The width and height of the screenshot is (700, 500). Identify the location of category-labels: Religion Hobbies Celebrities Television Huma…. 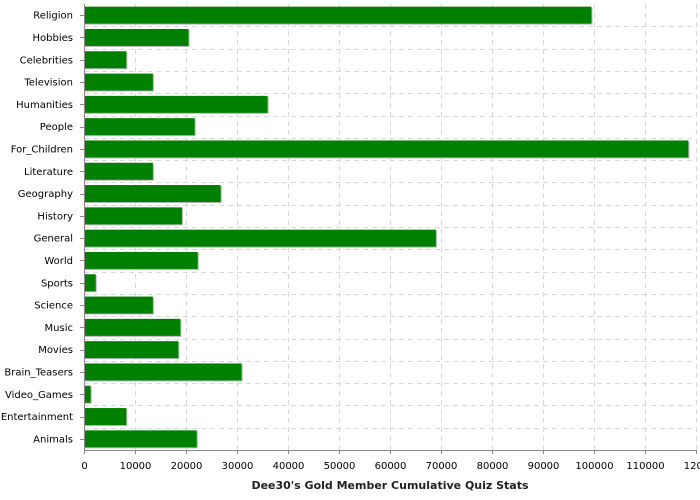
(42, 228).